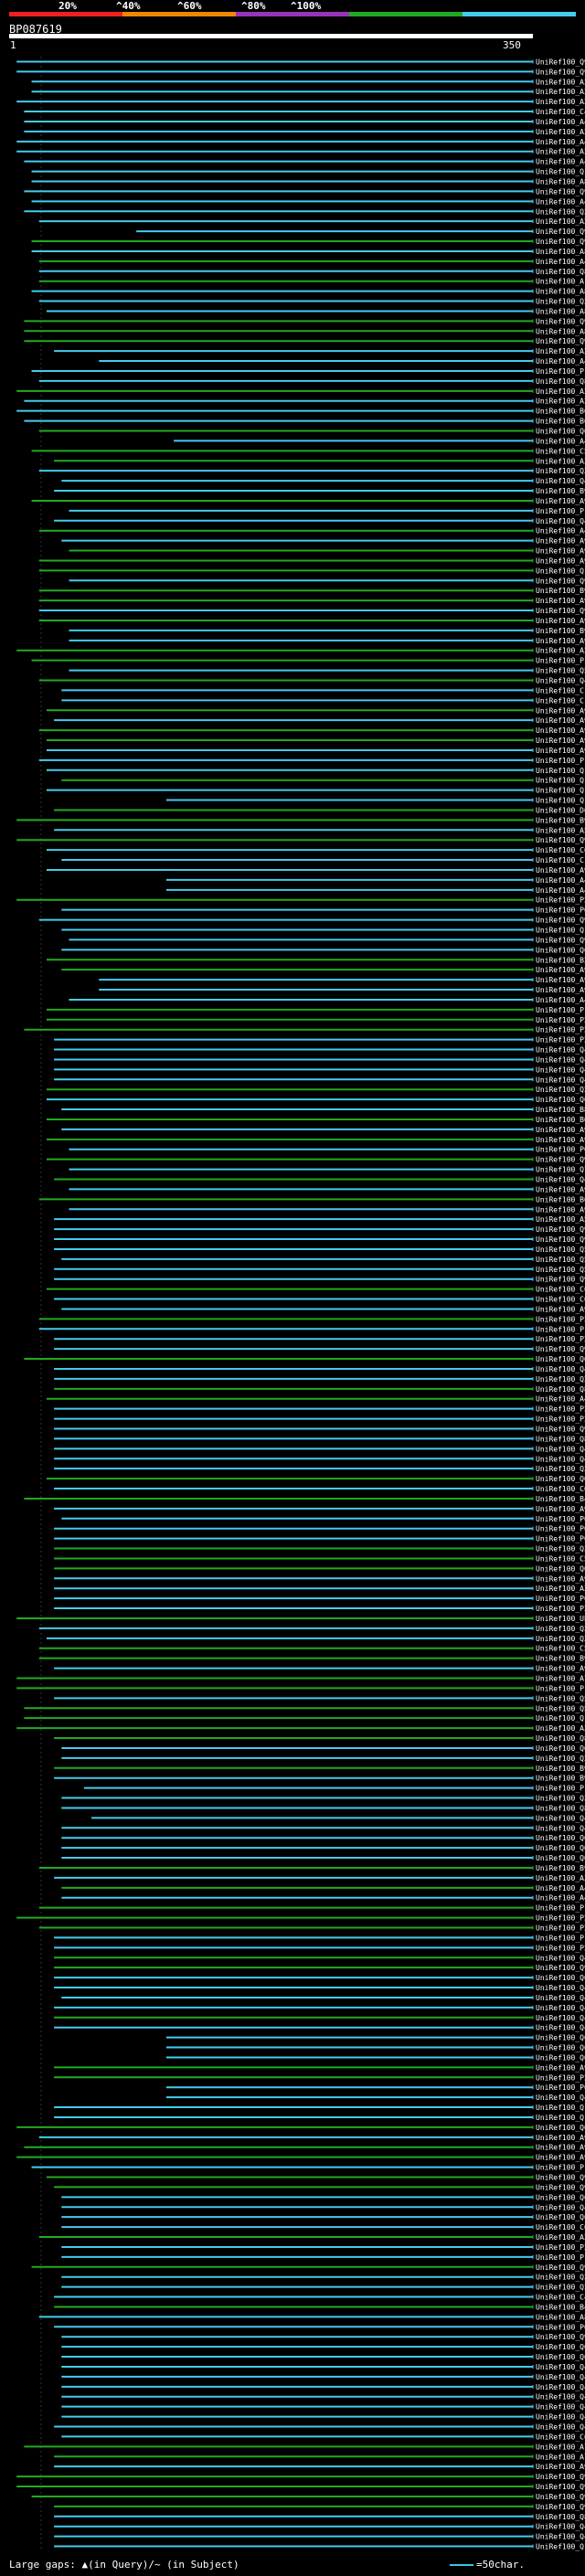 The image size is (585, 2576). Describe the element at coordinates (323, 1519) in the screenshot. I see `hit-row: UniRef100_P09756` at that location.